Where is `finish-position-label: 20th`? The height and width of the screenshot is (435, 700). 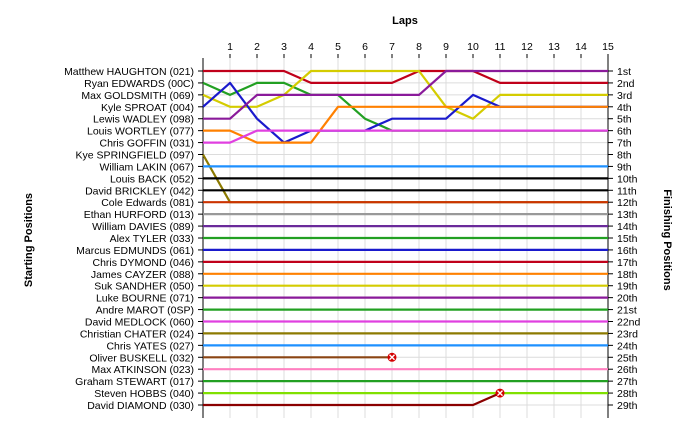 finish-position-label: 20th is located at coordinates (627, 299).